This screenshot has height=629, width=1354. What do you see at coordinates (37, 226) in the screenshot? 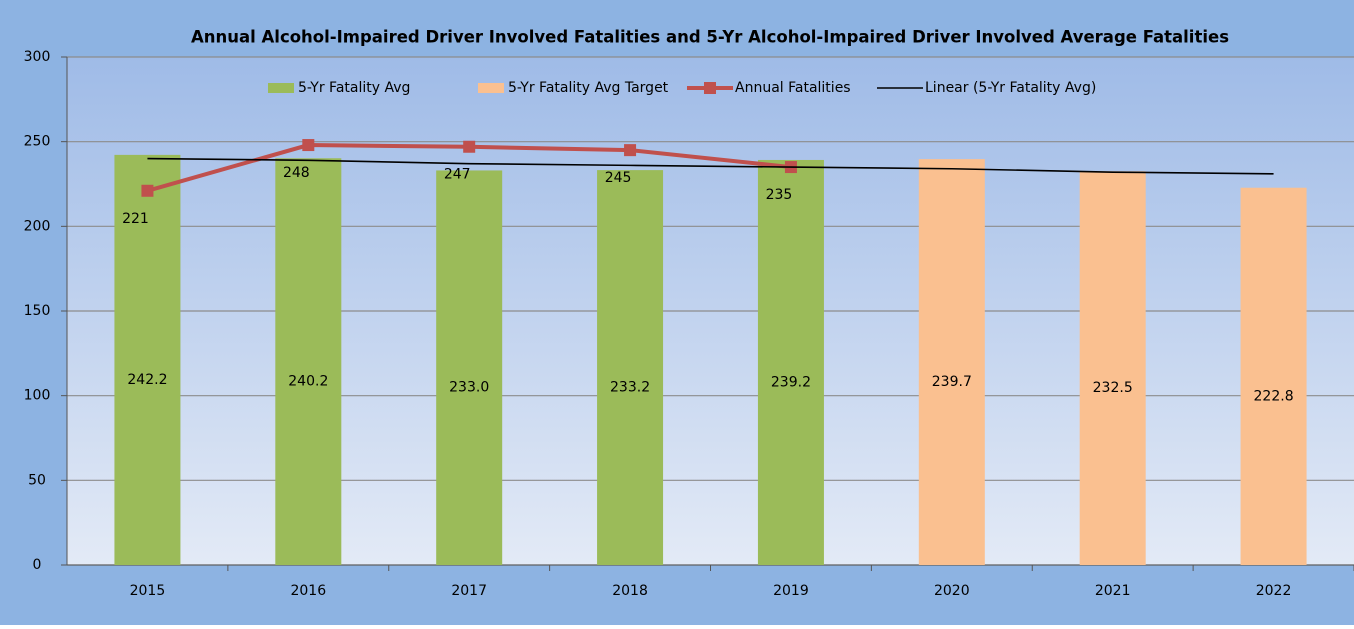
I see `y-tick-label: 200` at bounding box center [37, 226].